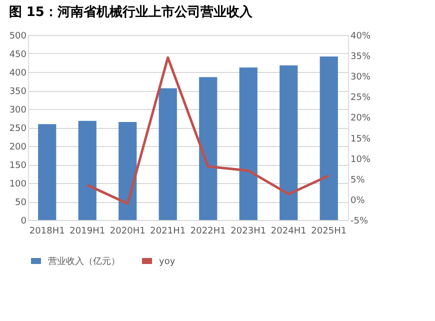 This screenshot has height=321, width=435. Describe the element at coordinates (248, 231) in the screenshot. I see `x-tick-label: 2023H1` at that location.